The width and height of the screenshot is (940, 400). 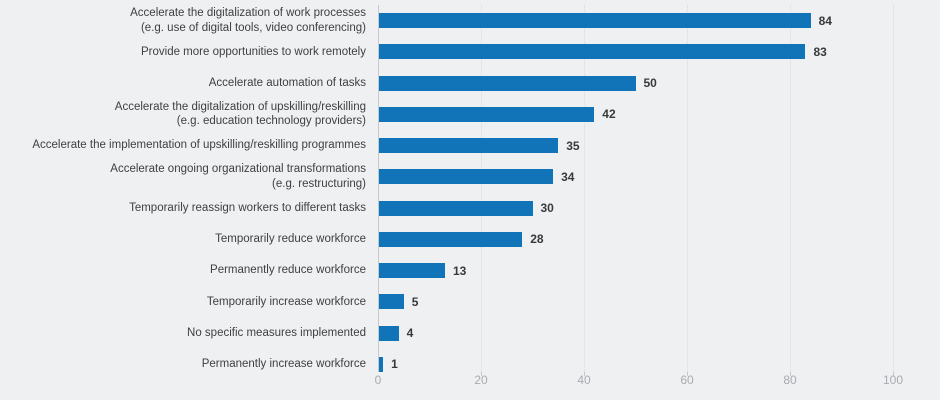 I want to click on y-axis-line, so click(x=378, y=188).